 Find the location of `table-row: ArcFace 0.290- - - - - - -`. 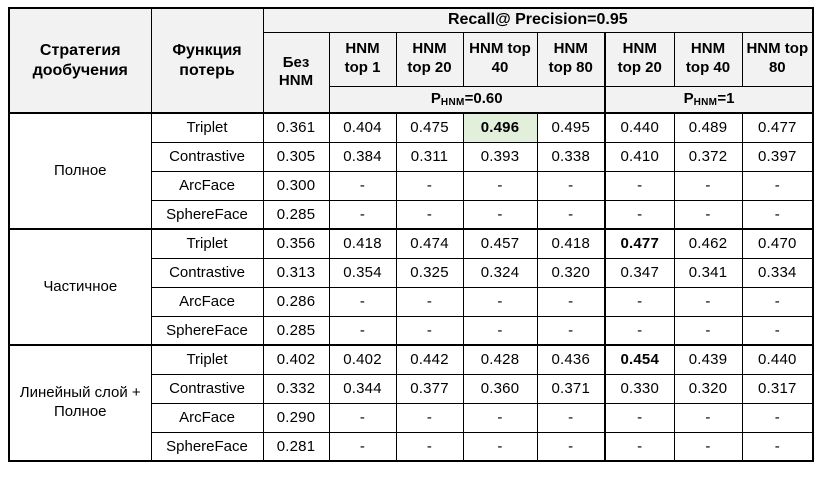

table-row: ArcFace 0.290- - - - - - - is located at coordinates (411, 417).